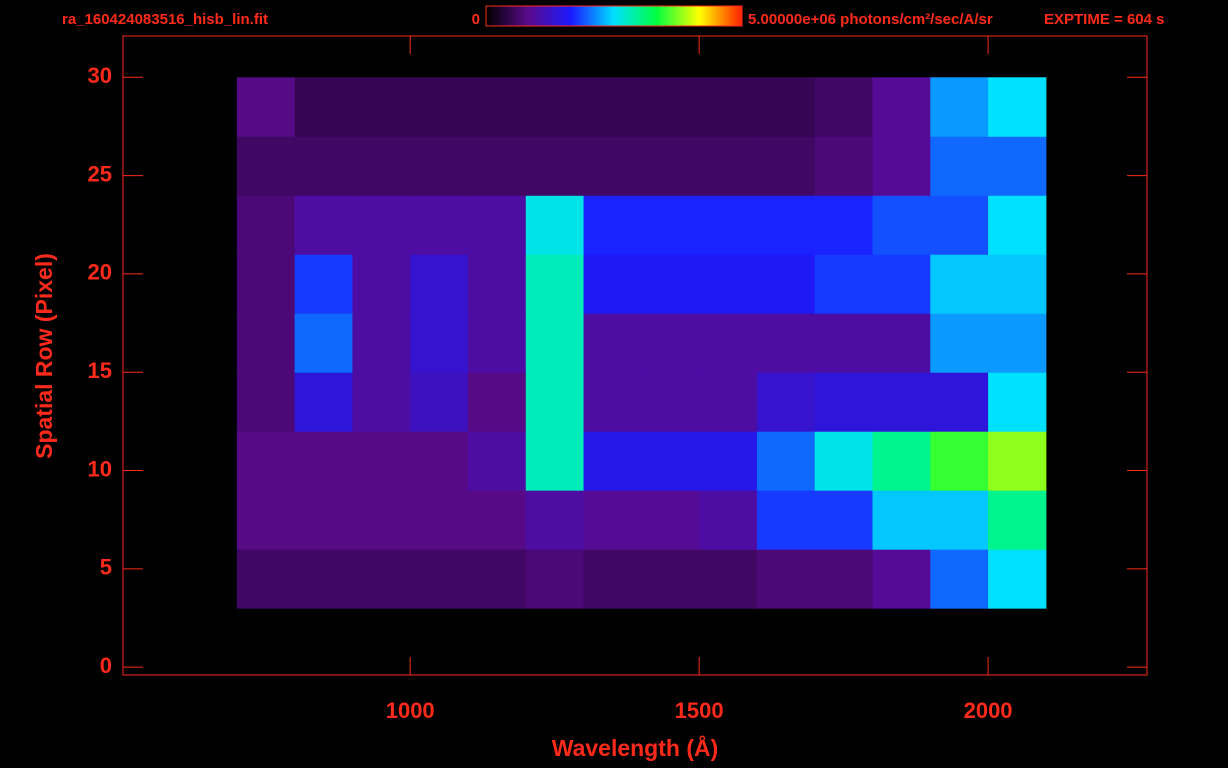 The width and height of the screenshot is (1228, 768). I want to click on x-tick-label: 2000, so click(988, 710).